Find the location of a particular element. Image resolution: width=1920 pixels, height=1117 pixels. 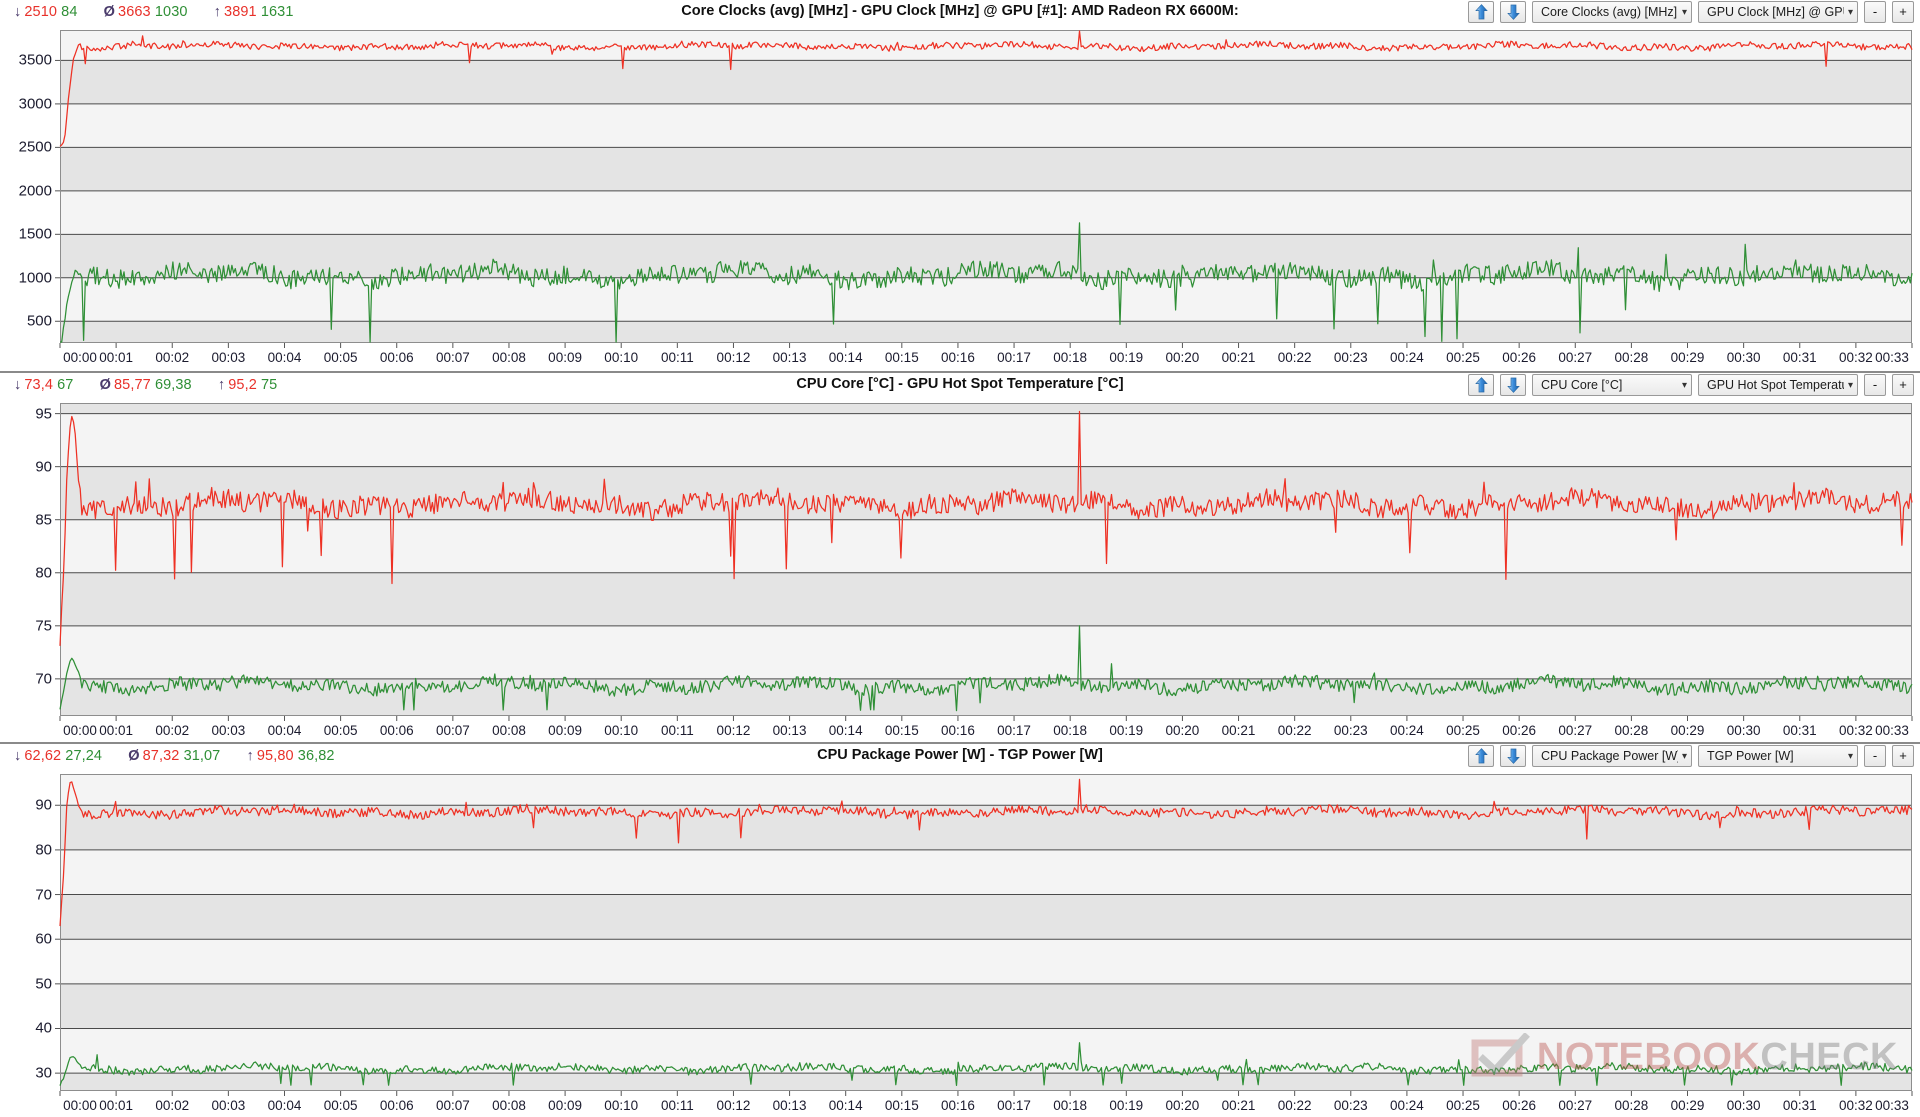

x-axis-tick: 00:12 is located at coordinates (733, 1105).